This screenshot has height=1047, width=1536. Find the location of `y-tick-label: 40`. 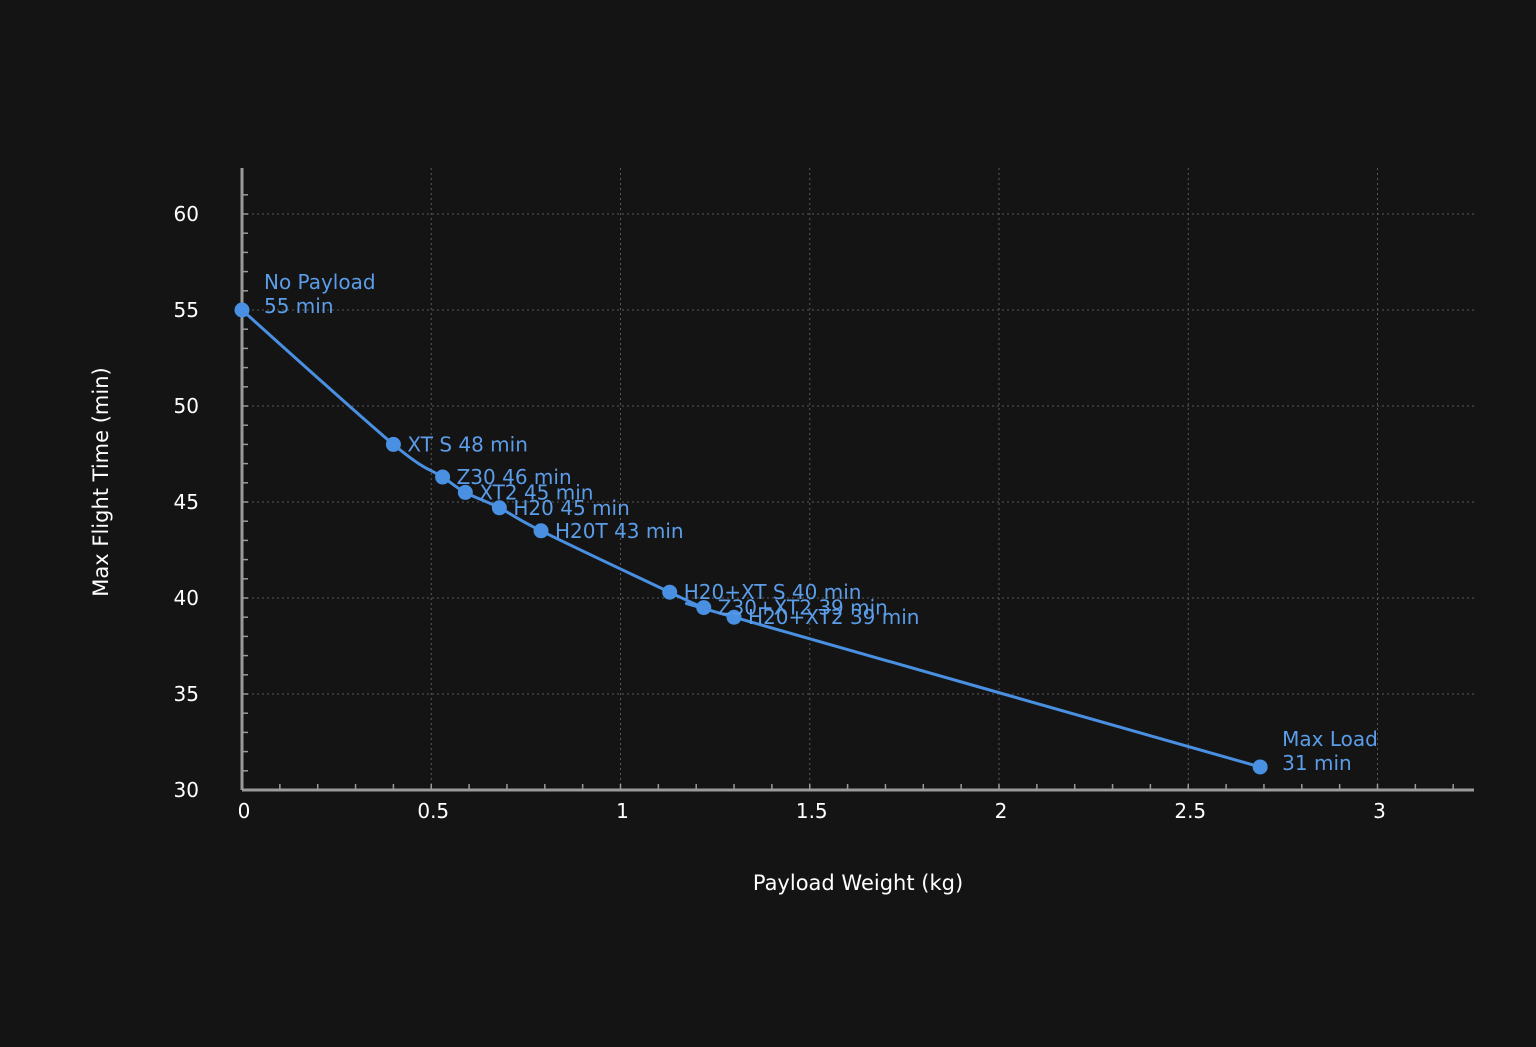

y-tick-label: 40 is located at coordinates (186, 598).